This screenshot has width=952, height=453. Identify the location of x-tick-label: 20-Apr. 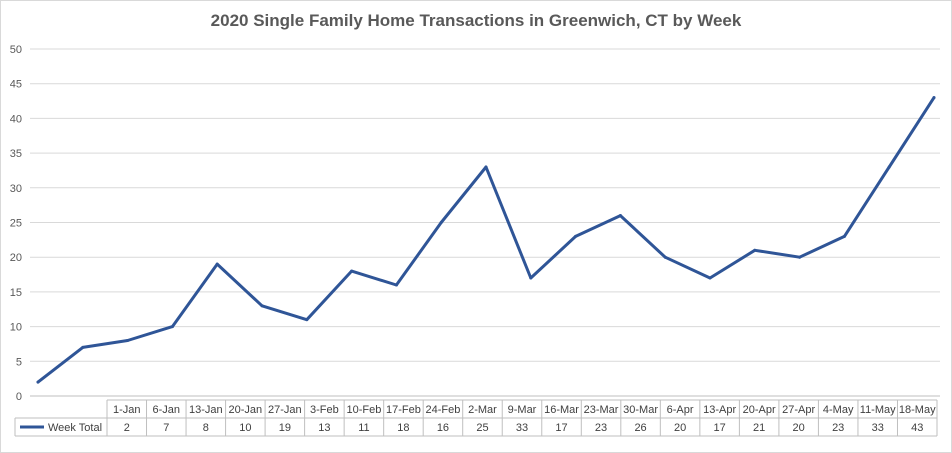
(759, 410).